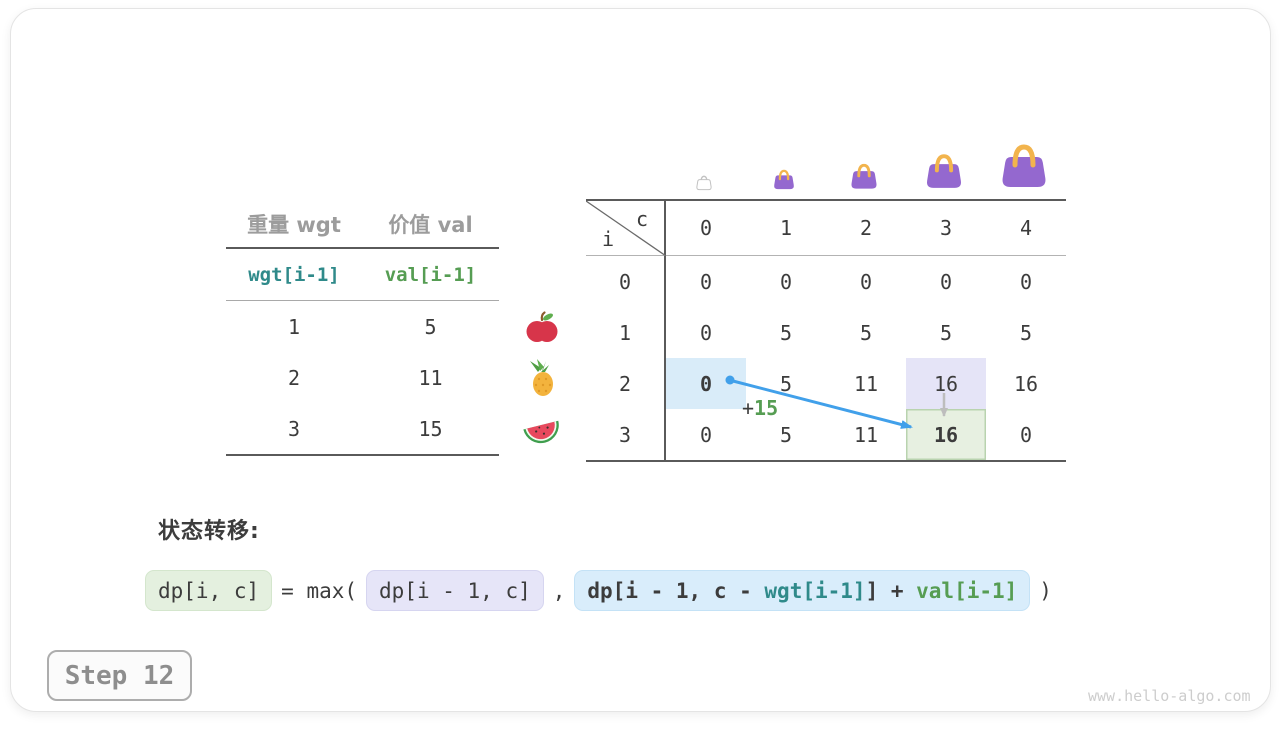  Describe the element at coordinates (786, 228) in the screenshot. I see `dp-col-header-1: 1` at that location.